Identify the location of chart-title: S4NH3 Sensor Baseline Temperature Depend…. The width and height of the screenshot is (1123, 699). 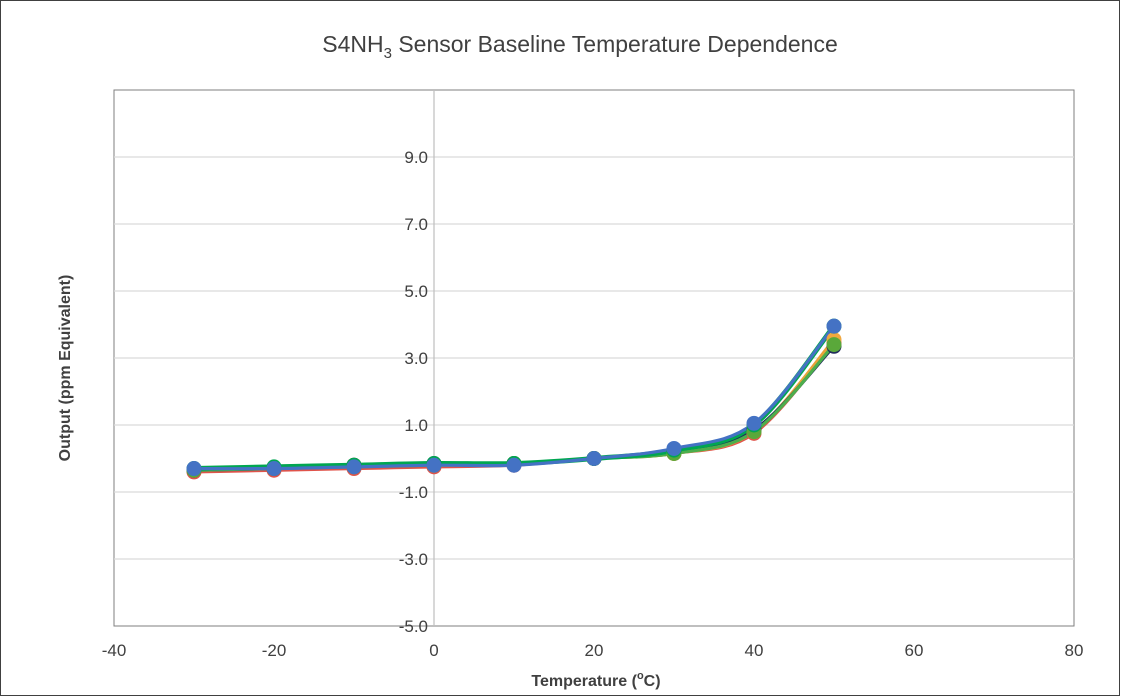
(580, 46).